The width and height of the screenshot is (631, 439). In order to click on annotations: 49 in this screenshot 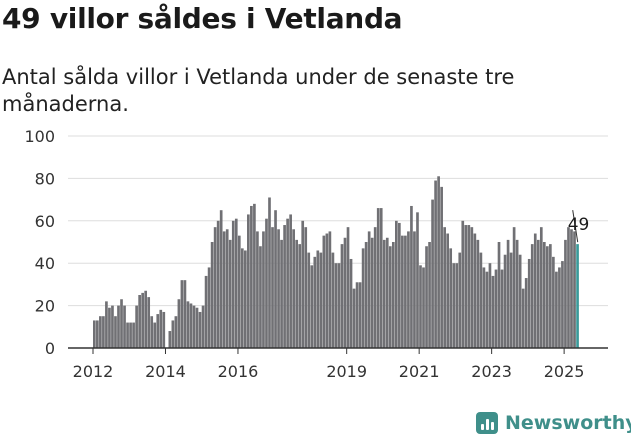, I will do `click(578, 226)`.